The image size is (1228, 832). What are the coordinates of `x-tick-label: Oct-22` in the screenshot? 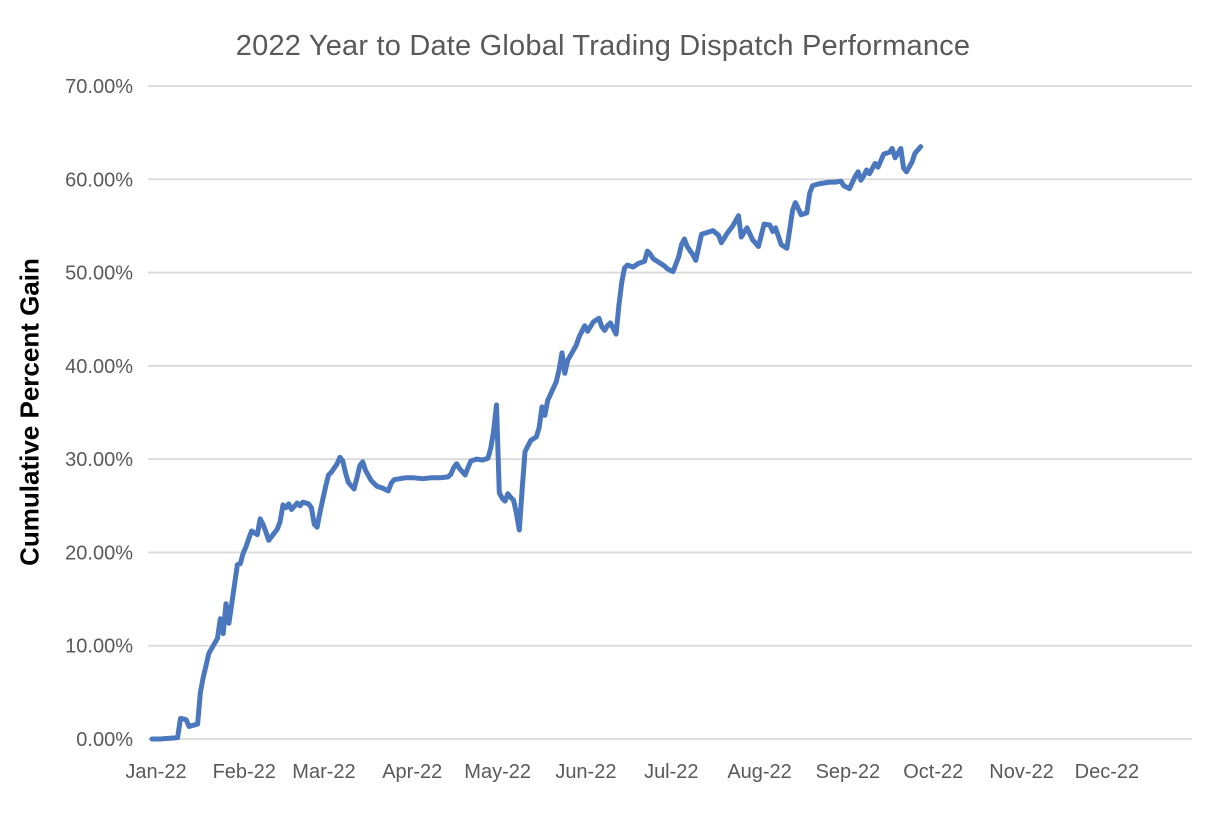 It's located at (933, 772).